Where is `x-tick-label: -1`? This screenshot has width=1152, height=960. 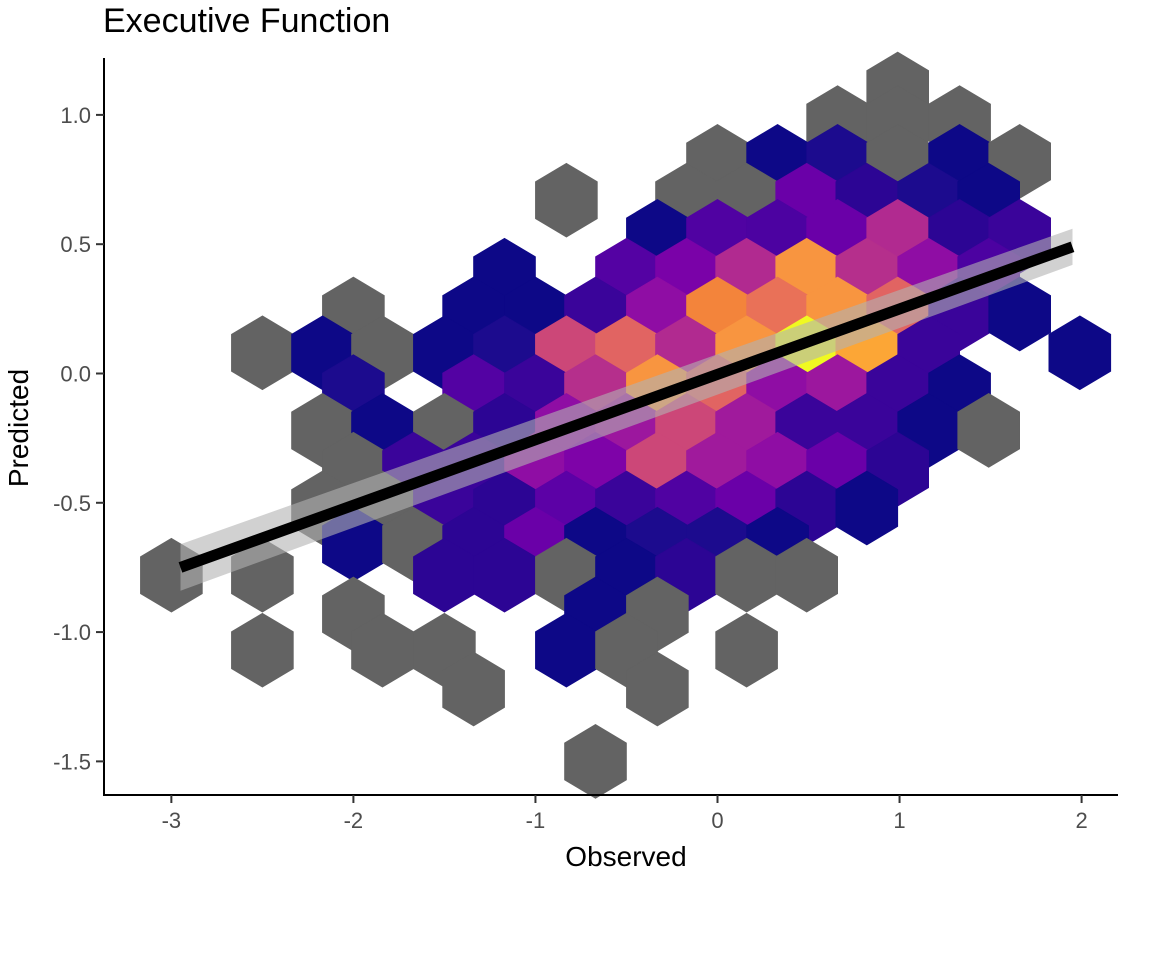
x-tick-label: -1 is located at coordinates (536, 820).